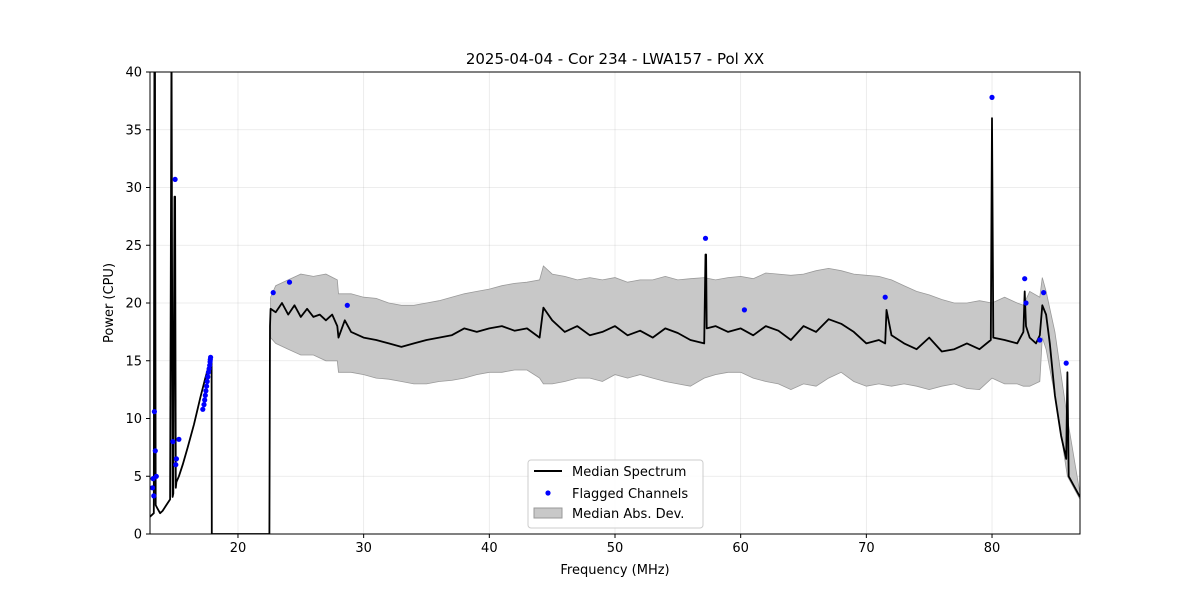 This screenshot has height=600, width=1200. I want to click on x-tick-label: 30, so click(363, 548).